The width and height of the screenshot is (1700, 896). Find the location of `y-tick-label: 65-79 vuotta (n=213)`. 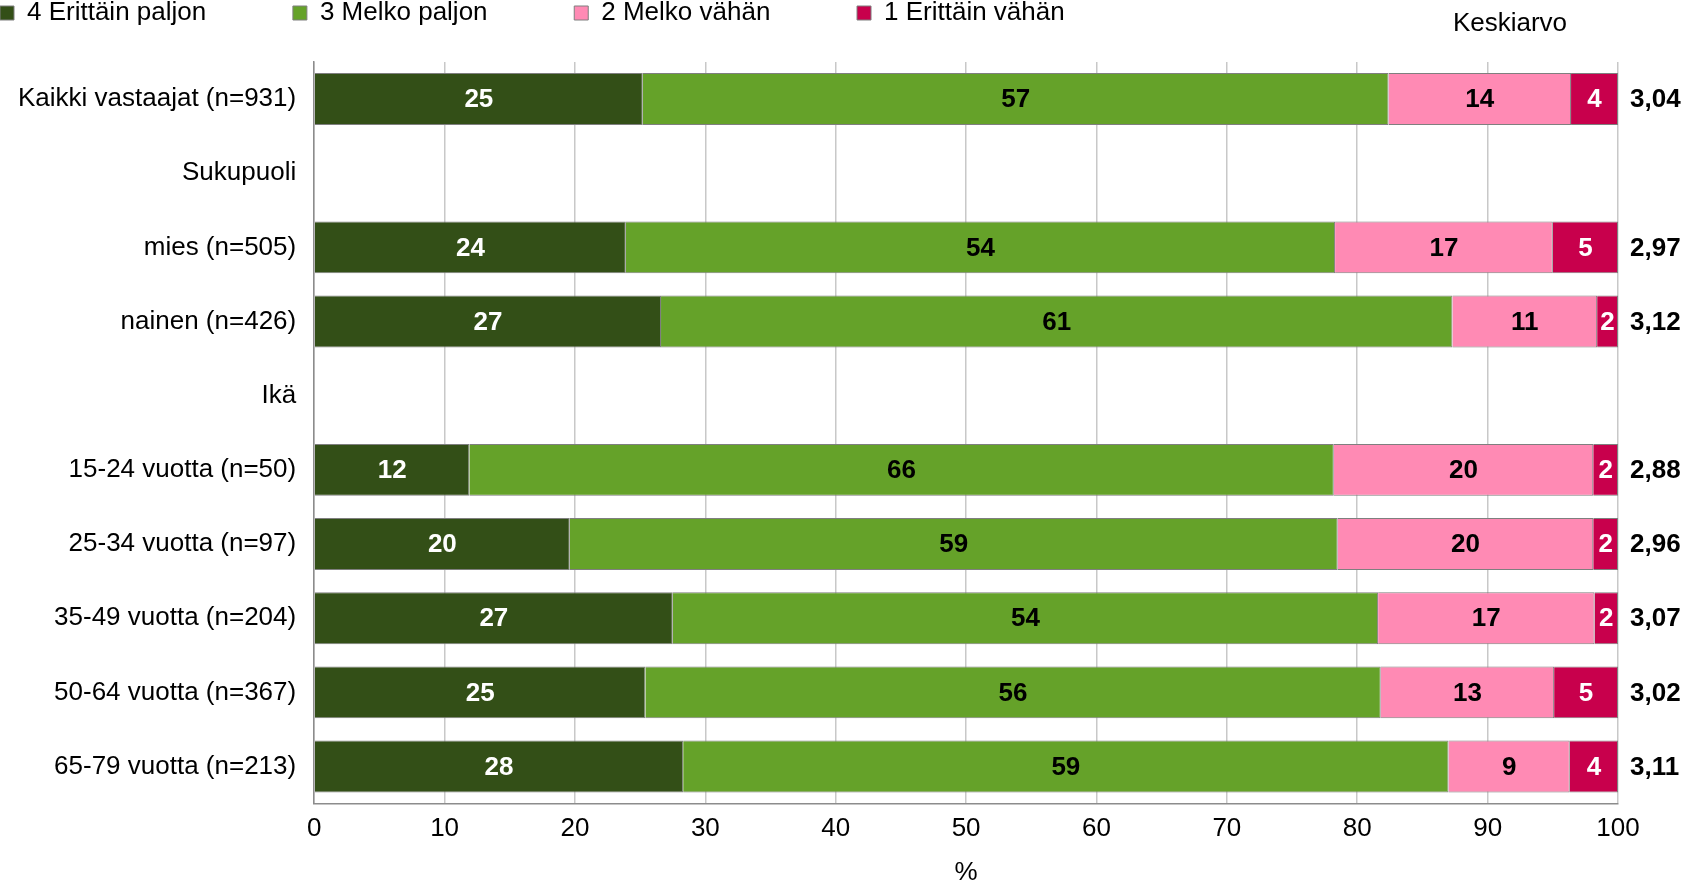

y-tick-label: 65-79 vuotta (n=213) is located at coordinates (175, 764).